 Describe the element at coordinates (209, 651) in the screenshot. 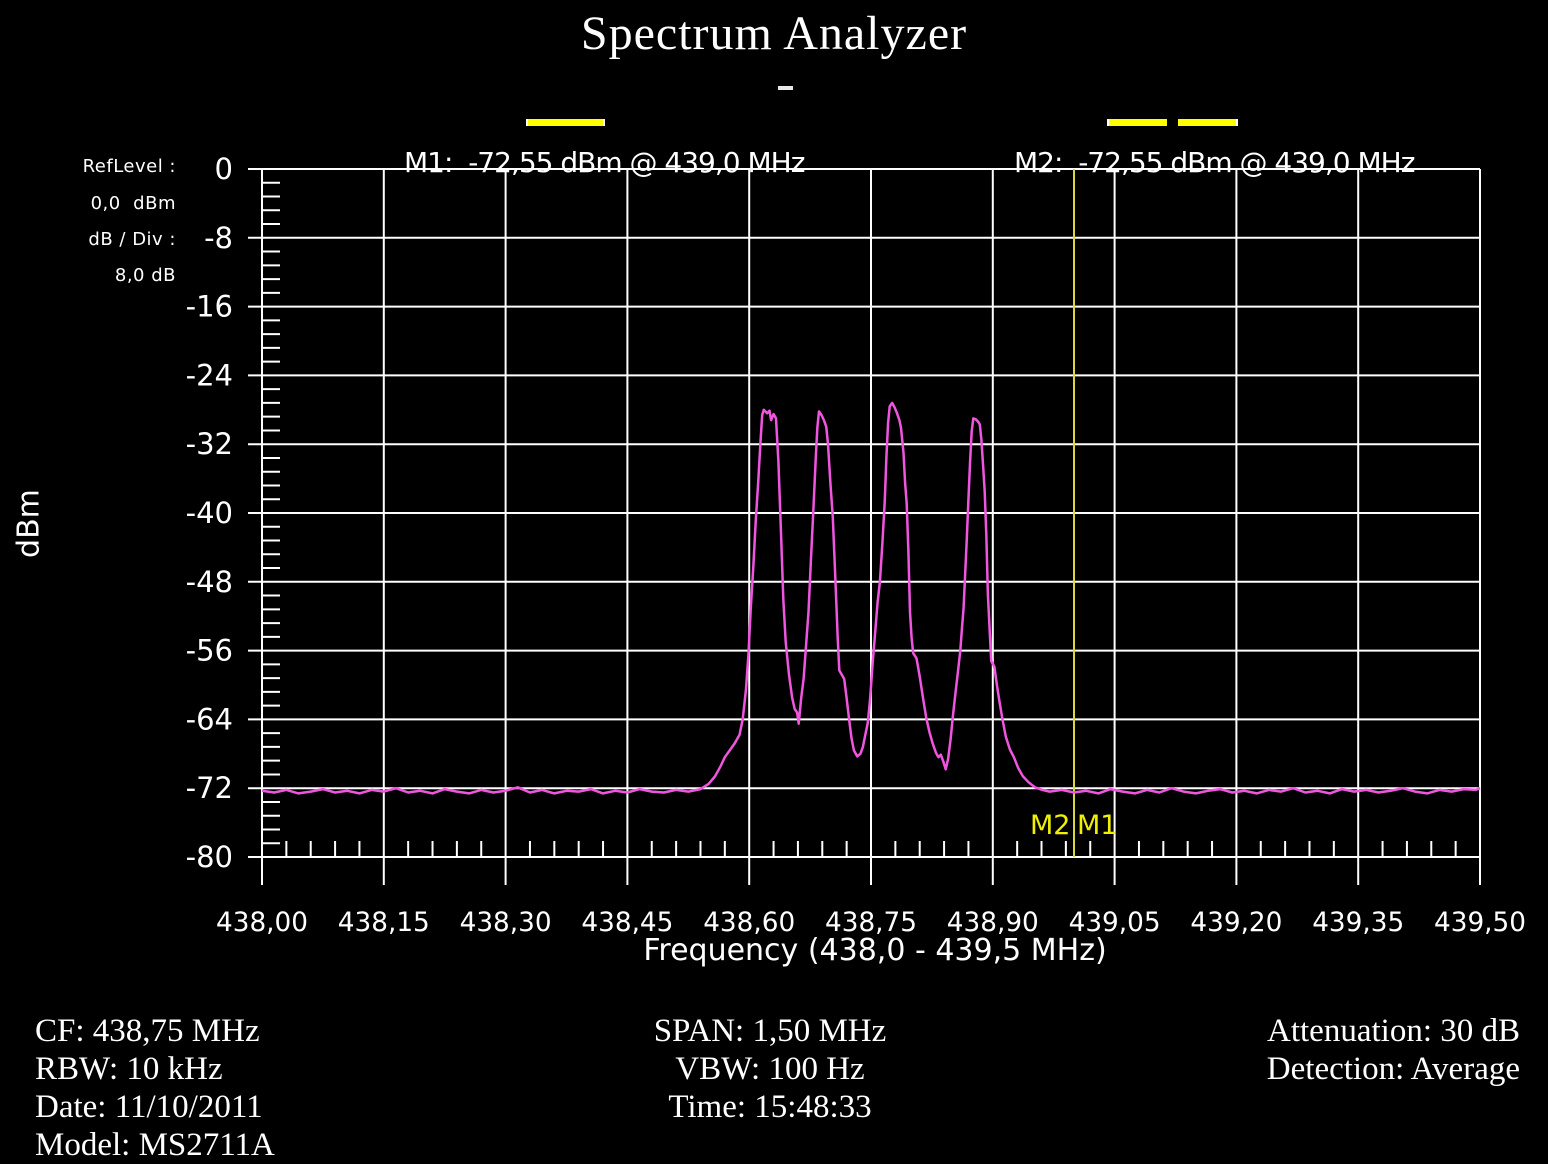

I see `y-tick-label: -56` at that location.